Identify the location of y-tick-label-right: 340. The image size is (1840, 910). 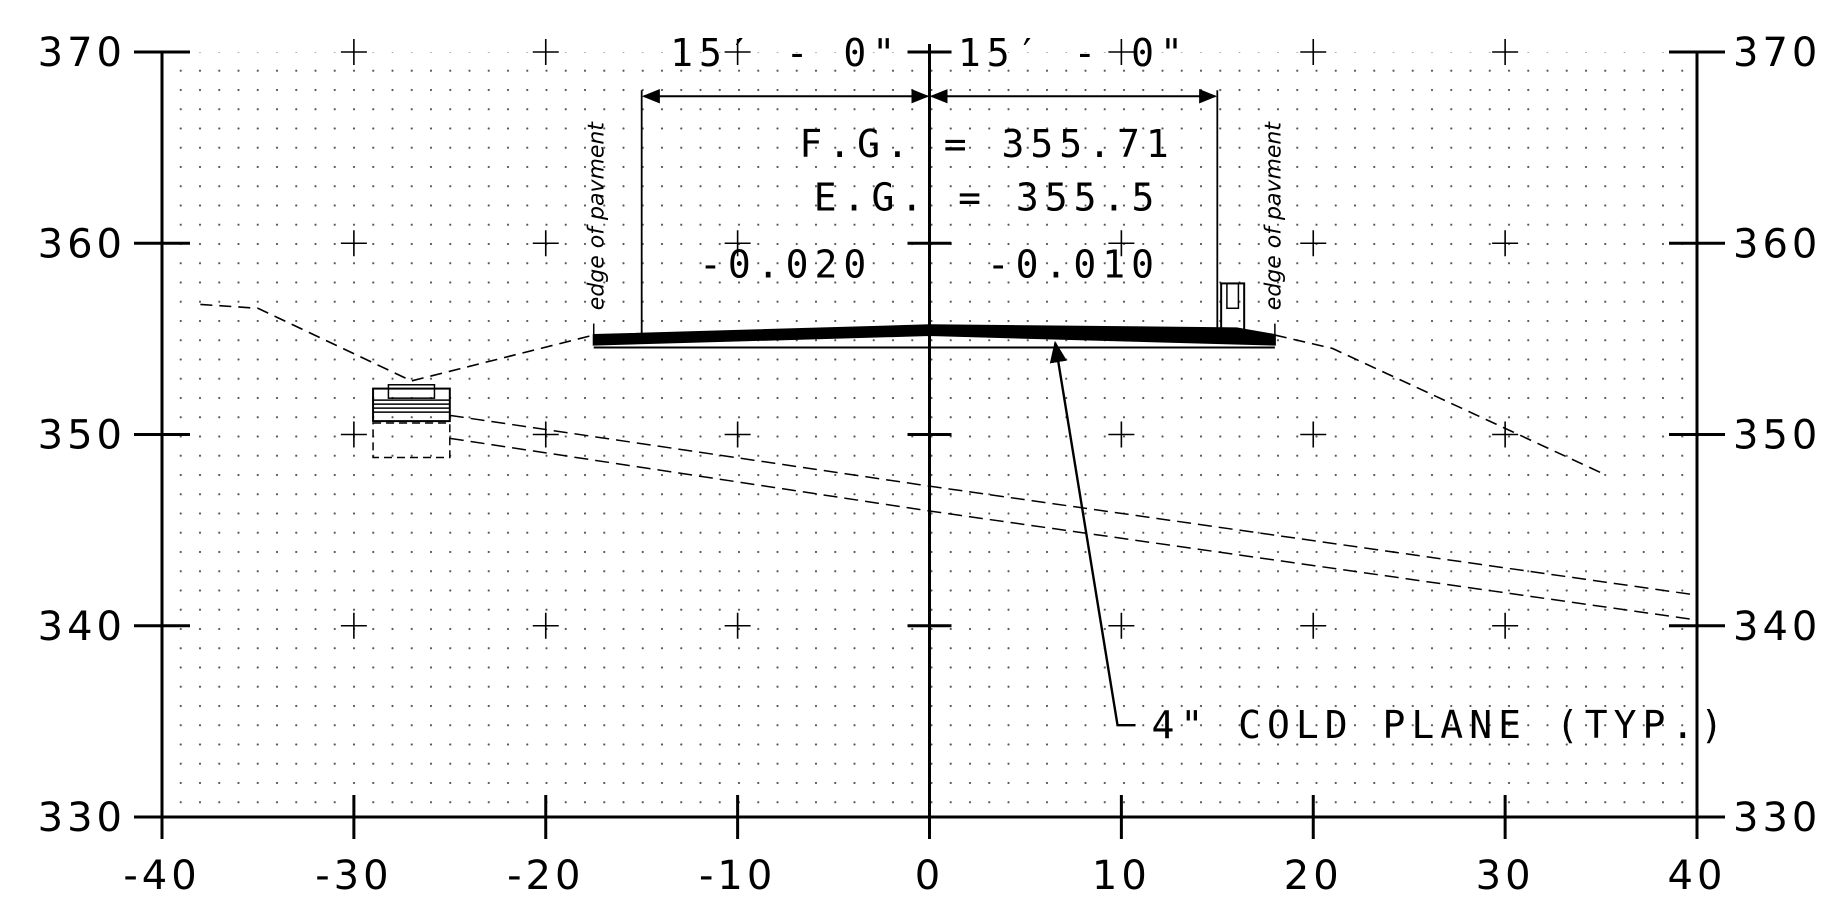
(1777, 627).